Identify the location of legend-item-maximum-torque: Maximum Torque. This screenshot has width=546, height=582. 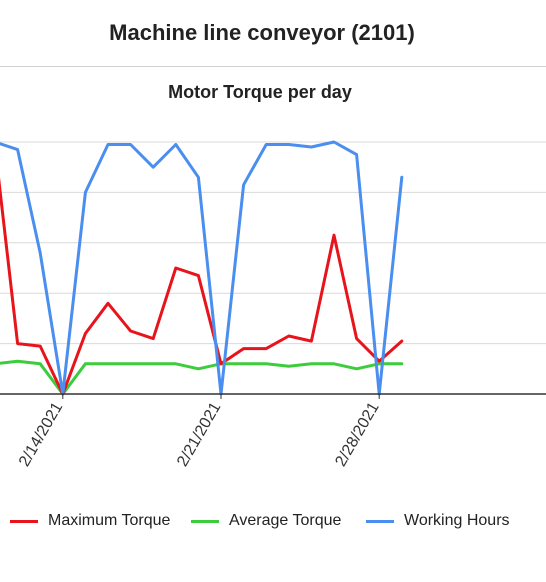
(90, 521).